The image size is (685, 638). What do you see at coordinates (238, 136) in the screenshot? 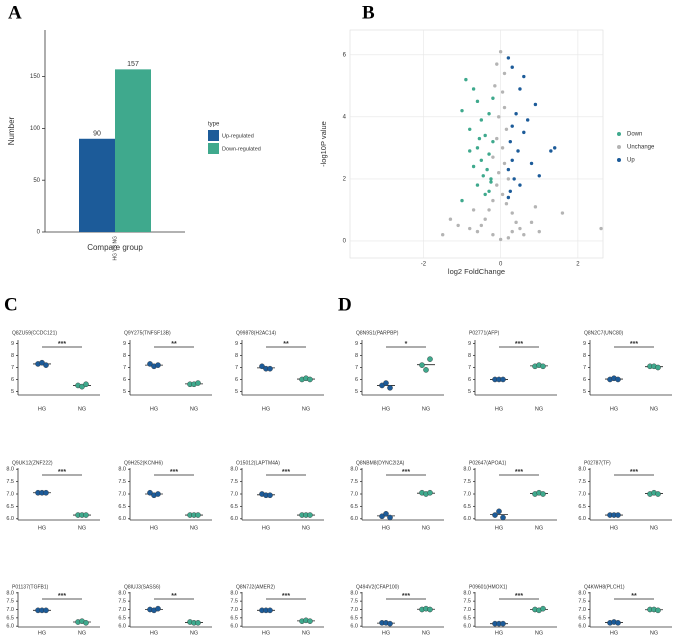
I see `legend-label: Up-regulated` at bounding box center [238, 136].